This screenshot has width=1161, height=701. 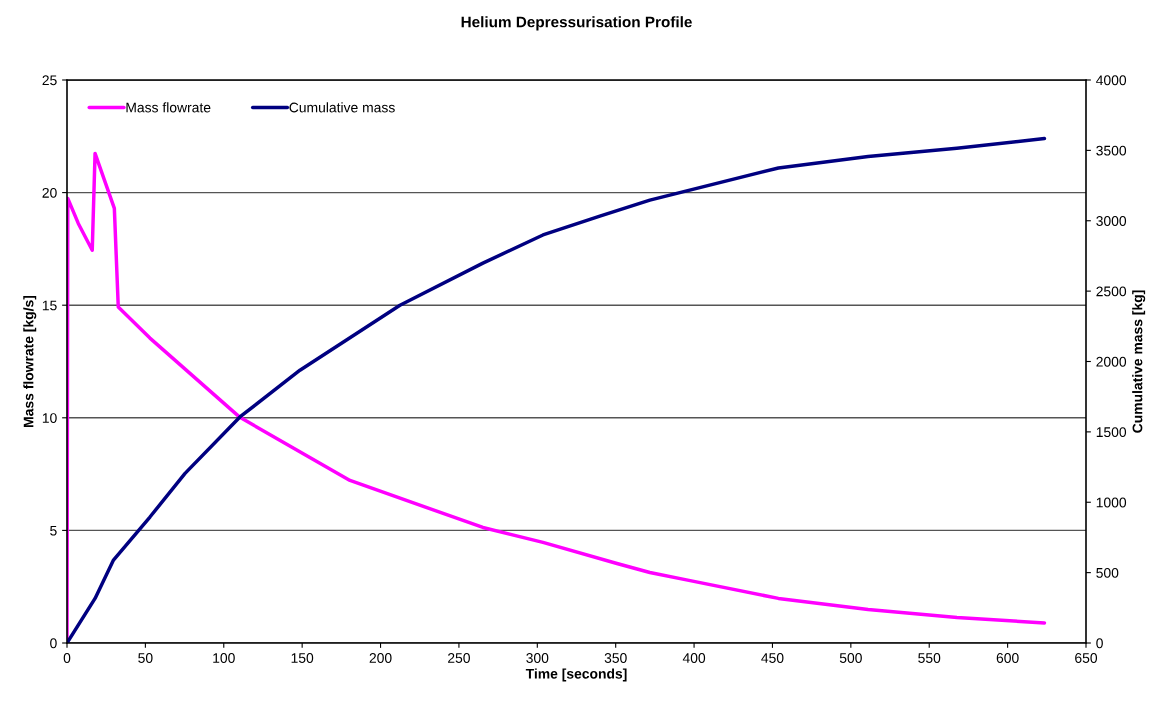 What do you see at coordinates (615, 658) in the screenshot?
I see `x-tick-label: 350` at bounding box center [615, 658].